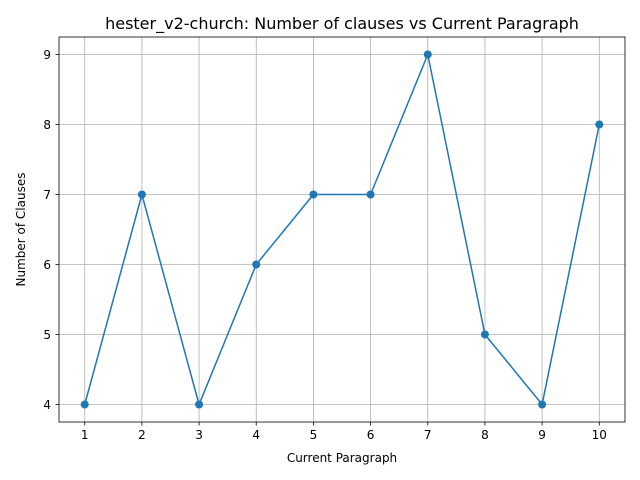  What do you see at coordinates (428, 435) in the screenshot?
I see `x-tick-label: 7` at bounding box center [428, 435].